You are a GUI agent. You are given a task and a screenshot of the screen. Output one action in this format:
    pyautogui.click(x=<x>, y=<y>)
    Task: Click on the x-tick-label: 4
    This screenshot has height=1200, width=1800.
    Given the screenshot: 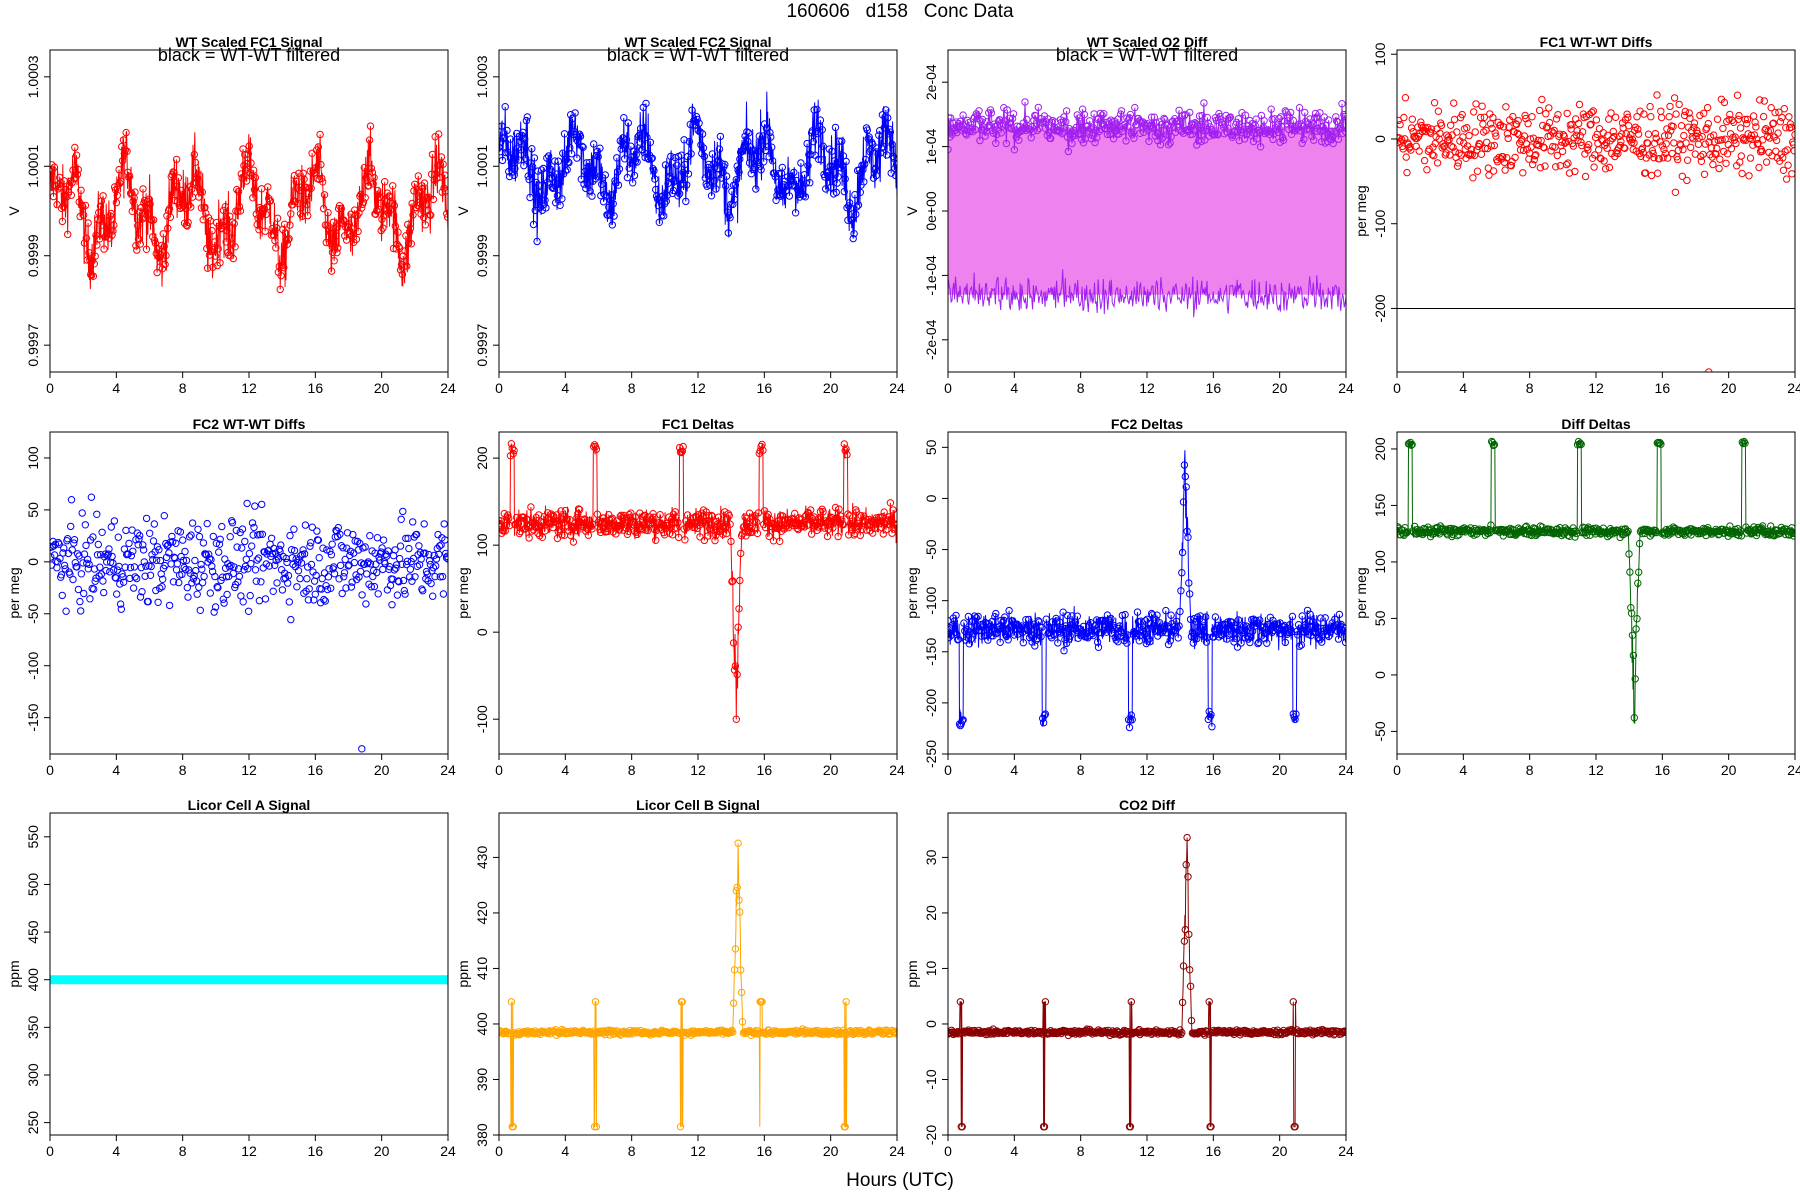 What is the action you would take?
    pyautogui.click(x=565, y=1151)
    